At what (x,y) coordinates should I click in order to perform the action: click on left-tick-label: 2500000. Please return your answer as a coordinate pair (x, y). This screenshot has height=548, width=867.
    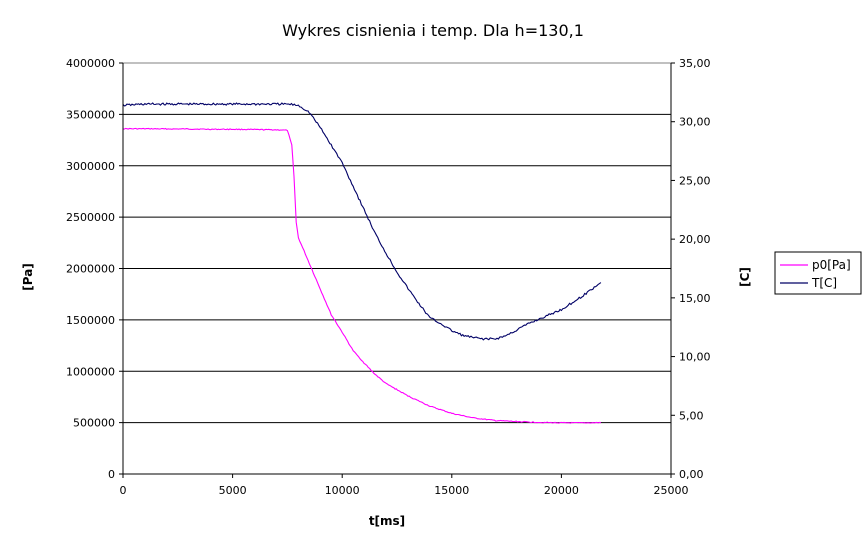
    Looking at the image, I should click on (90, 217).